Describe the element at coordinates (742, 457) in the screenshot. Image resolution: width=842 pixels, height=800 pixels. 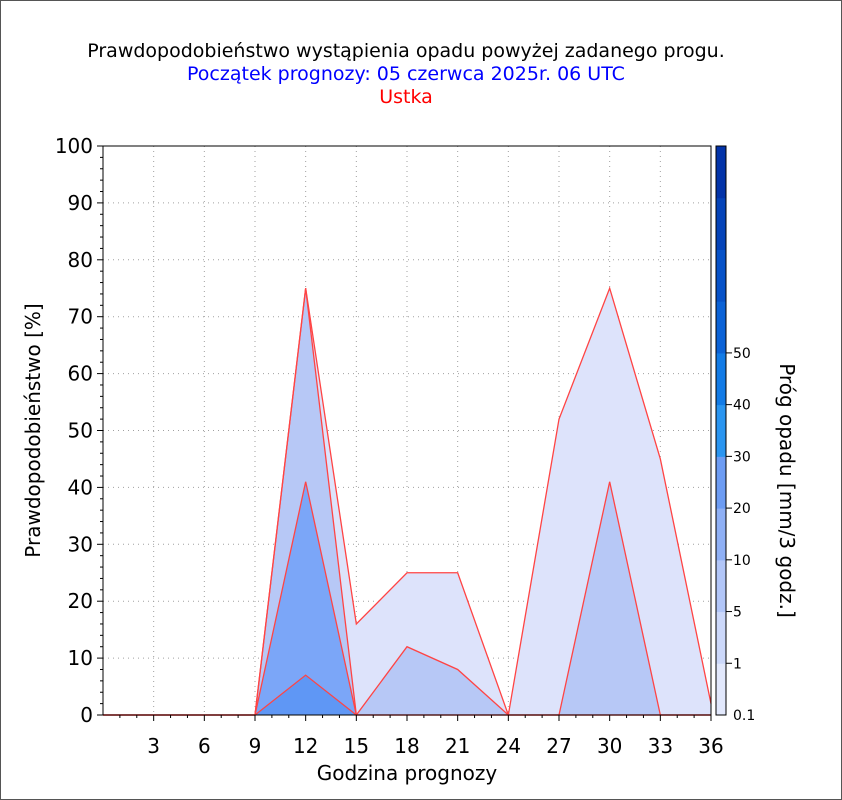
I see `colorbar-label: 30` at that location.